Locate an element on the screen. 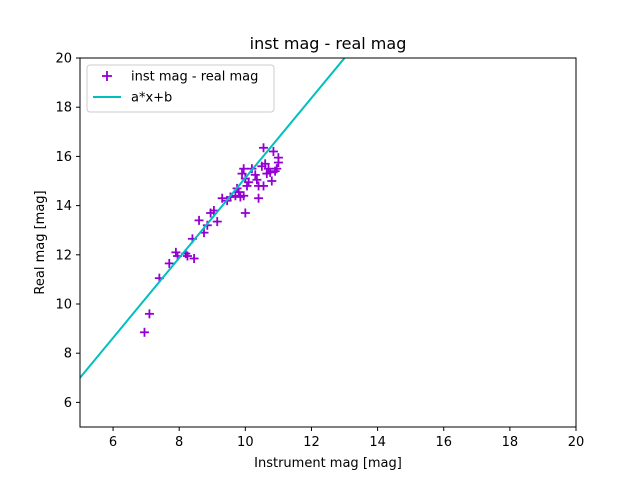  legend: inst mag - real mag a*x+b is located at coordinates (180, 88).